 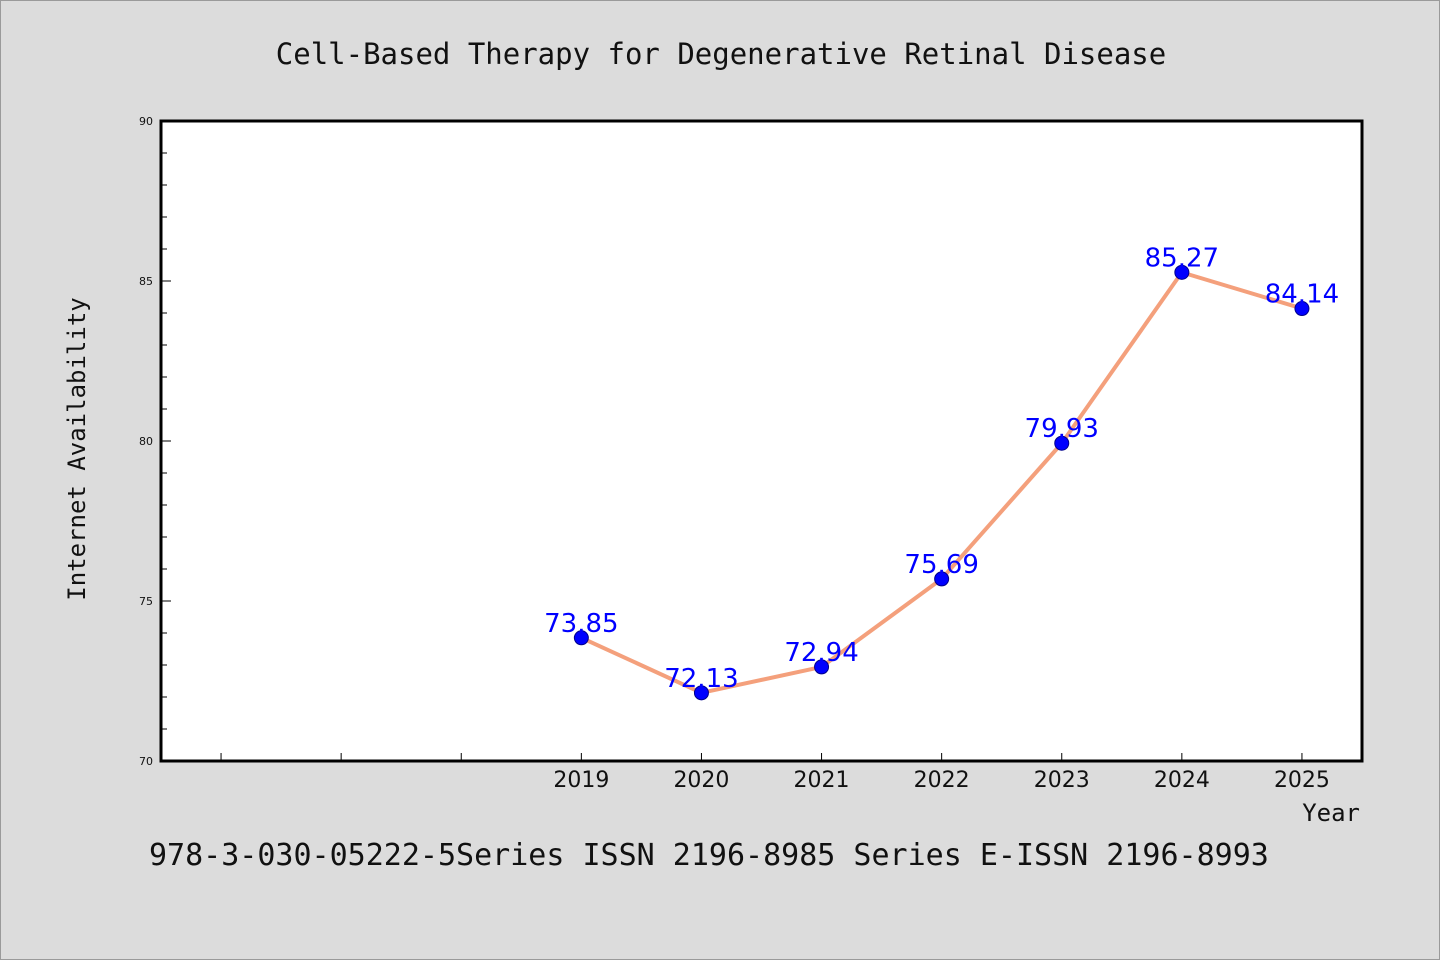 What do you see at coordinates (146, 441) in the screenshot?
I see `y-tick-label: 80` at bounding box center [146, 441].